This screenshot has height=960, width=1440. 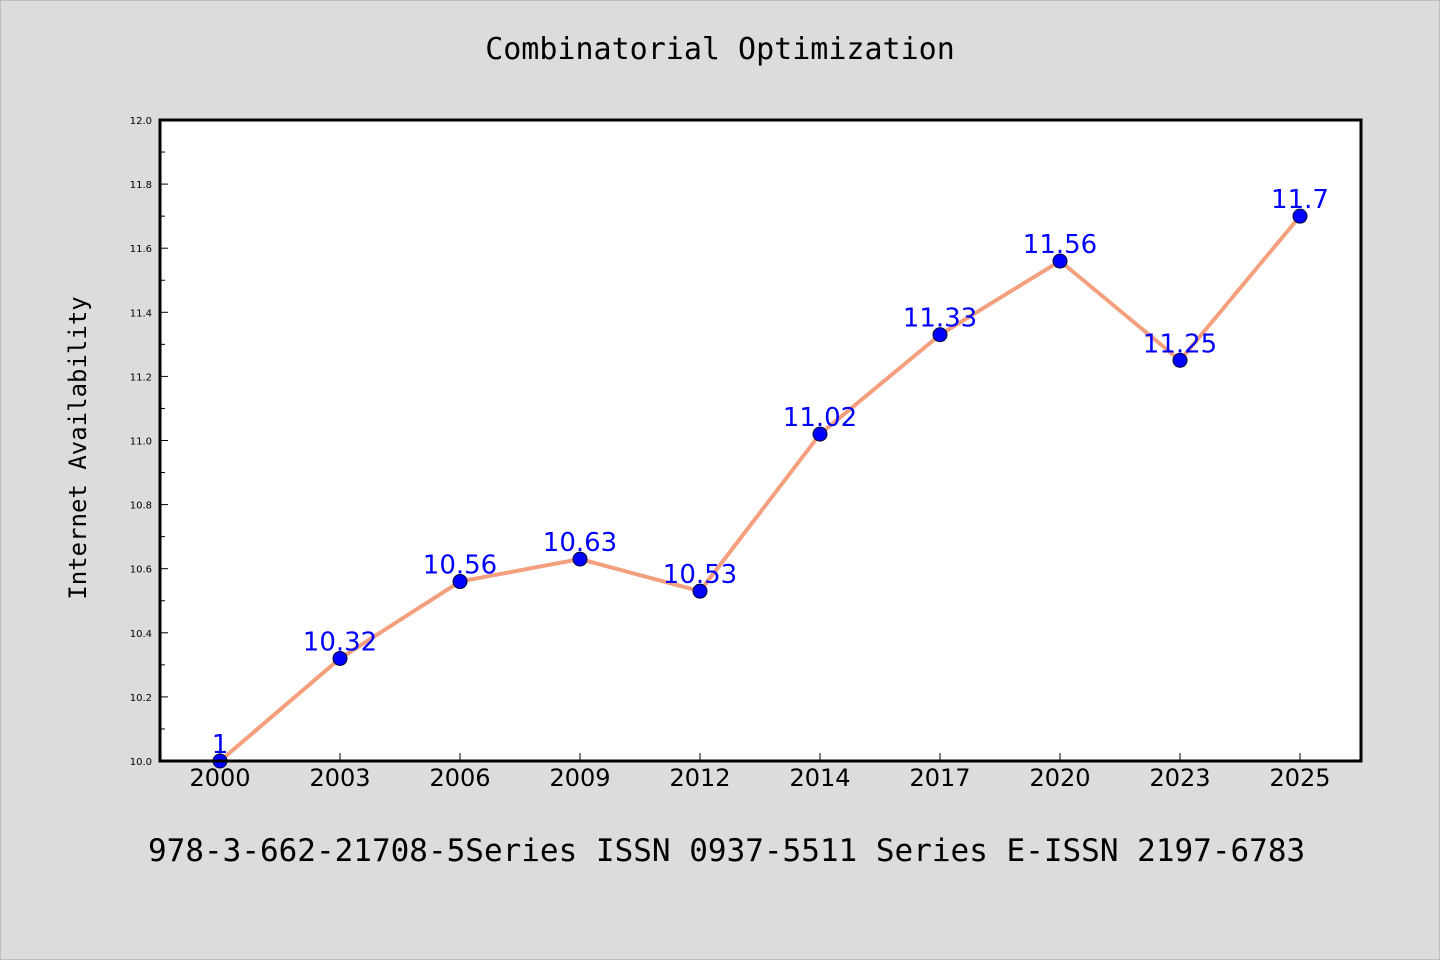 I want to click on data-label: 10.63, so click(x=580, y=543).